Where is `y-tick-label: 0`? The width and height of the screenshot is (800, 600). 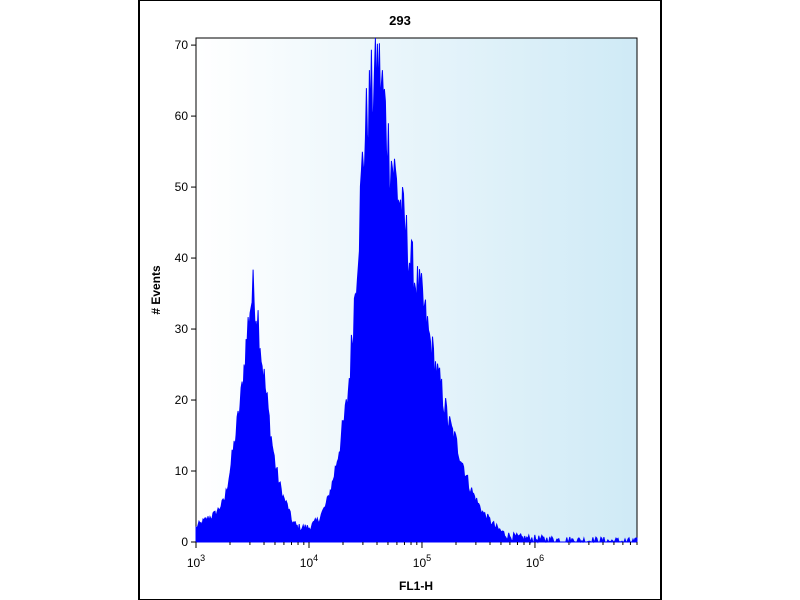 y-tick-label: 0 is located at coordinates (184, 542).